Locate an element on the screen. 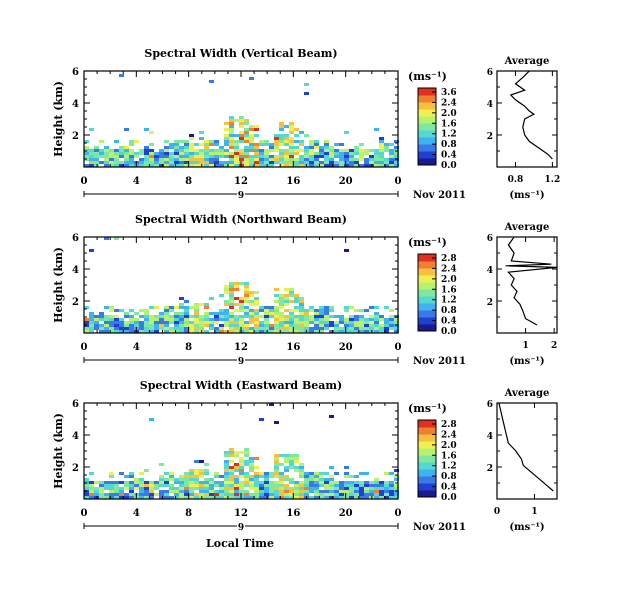 The height and width of the screenshot is (598, 617). average-frame is located at coordinates (527, 451).